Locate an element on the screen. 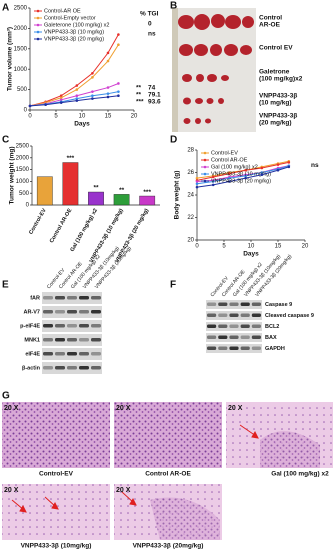  blot-row-label: p-eIF4E is located at coordinates (30, 326).